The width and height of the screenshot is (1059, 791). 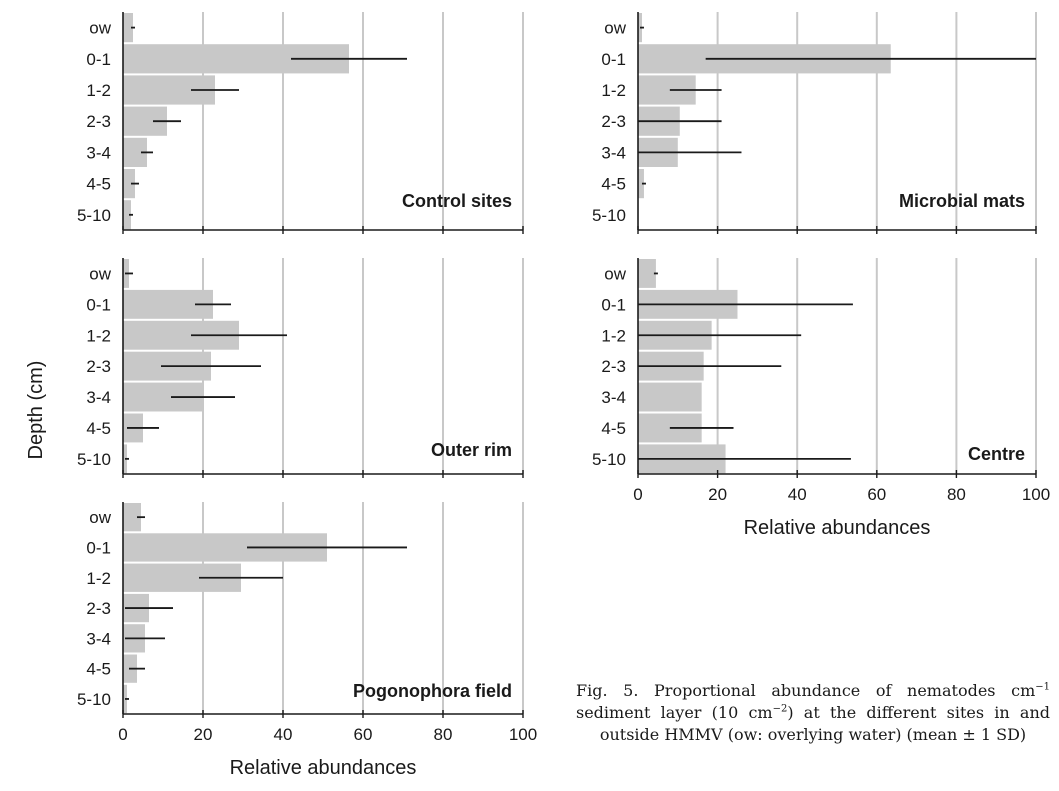 What do you see at coordinates (471, 450) in the screenshot?
I see `panel-title: Outer rim` at bounding box center [471, 450].